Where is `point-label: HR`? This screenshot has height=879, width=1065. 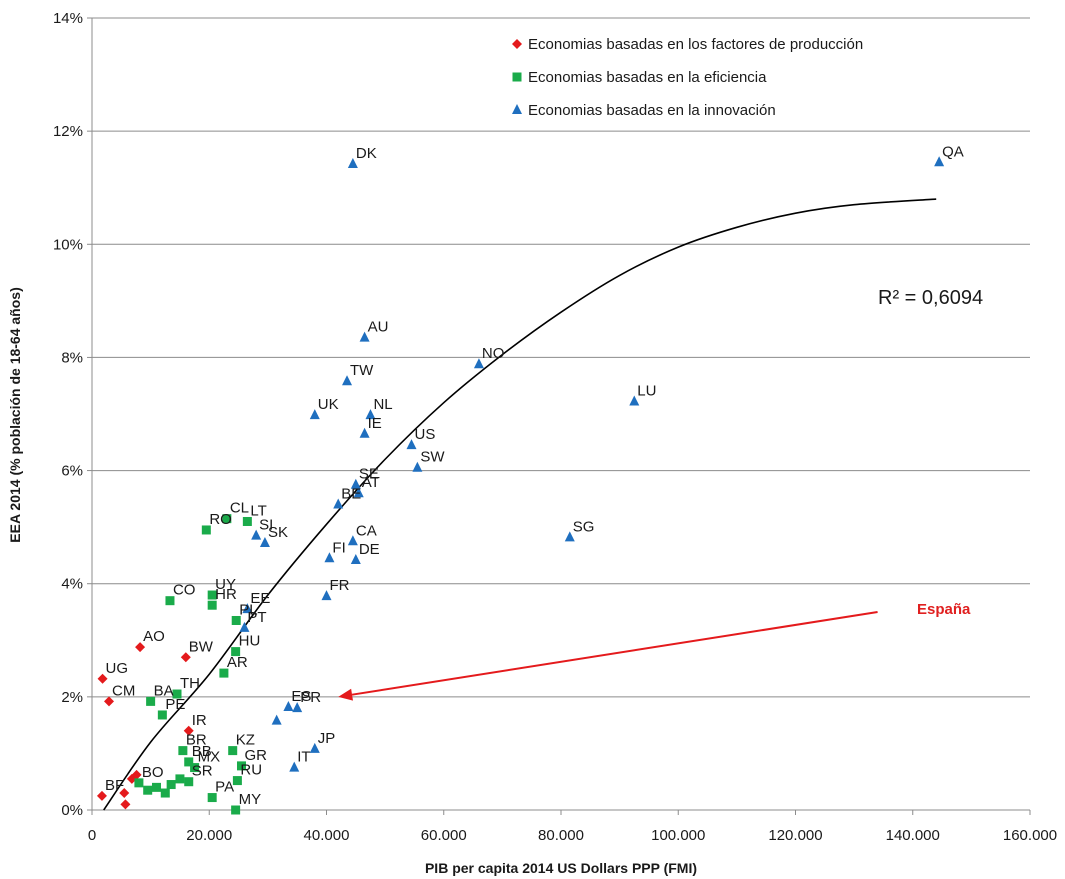 point-label: HR is located at coordinates (226, 594).